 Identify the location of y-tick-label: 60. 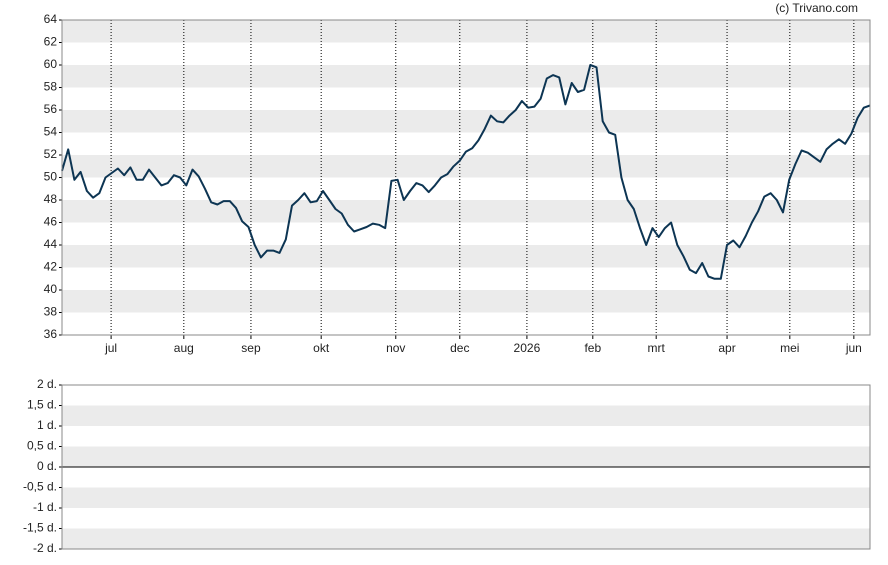
(51, 64).